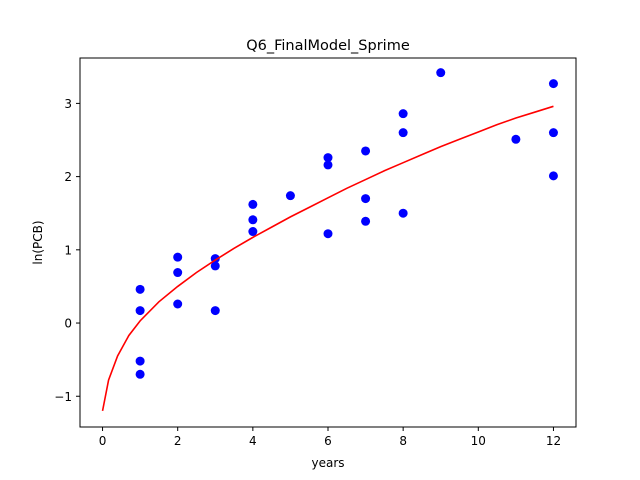 This screenshot has width=640, height=480. I want to click on y-tick-label: 2, so click(68, 177).